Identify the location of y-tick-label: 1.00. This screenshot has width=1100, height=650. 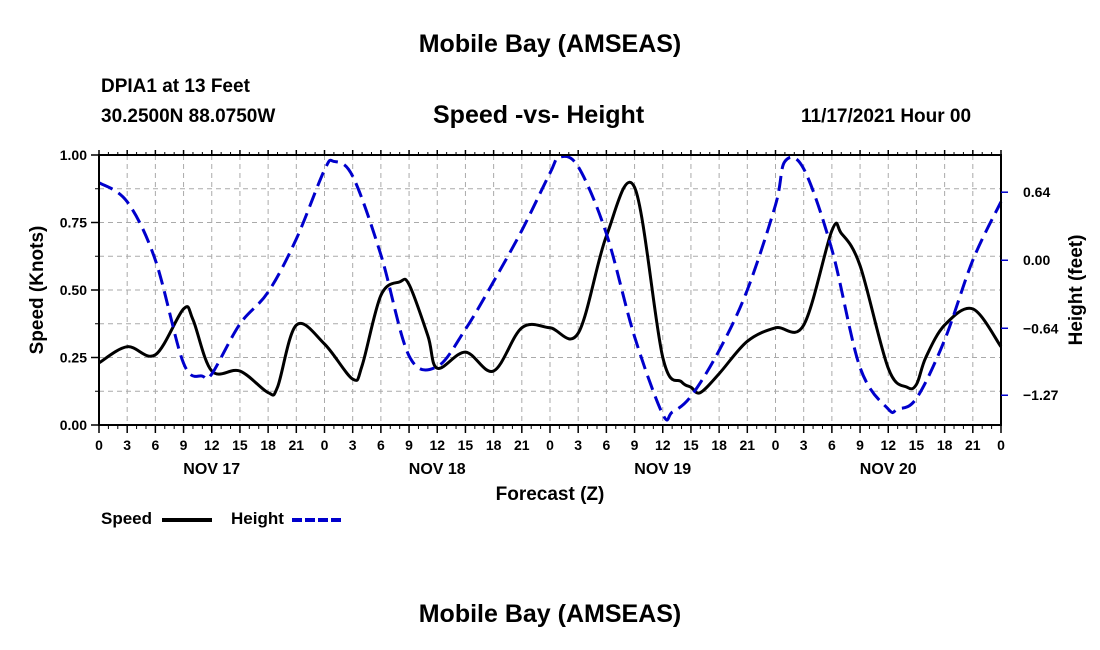
(73, 155).